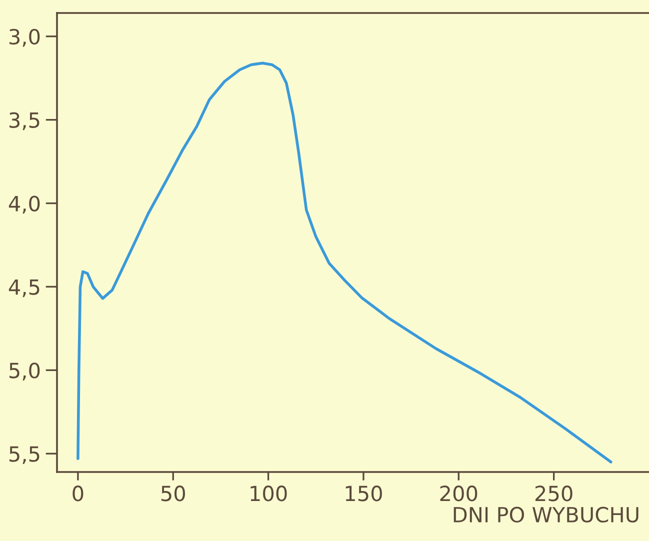  I want to click on y-tick-label: 3,5, so click(24, 121).